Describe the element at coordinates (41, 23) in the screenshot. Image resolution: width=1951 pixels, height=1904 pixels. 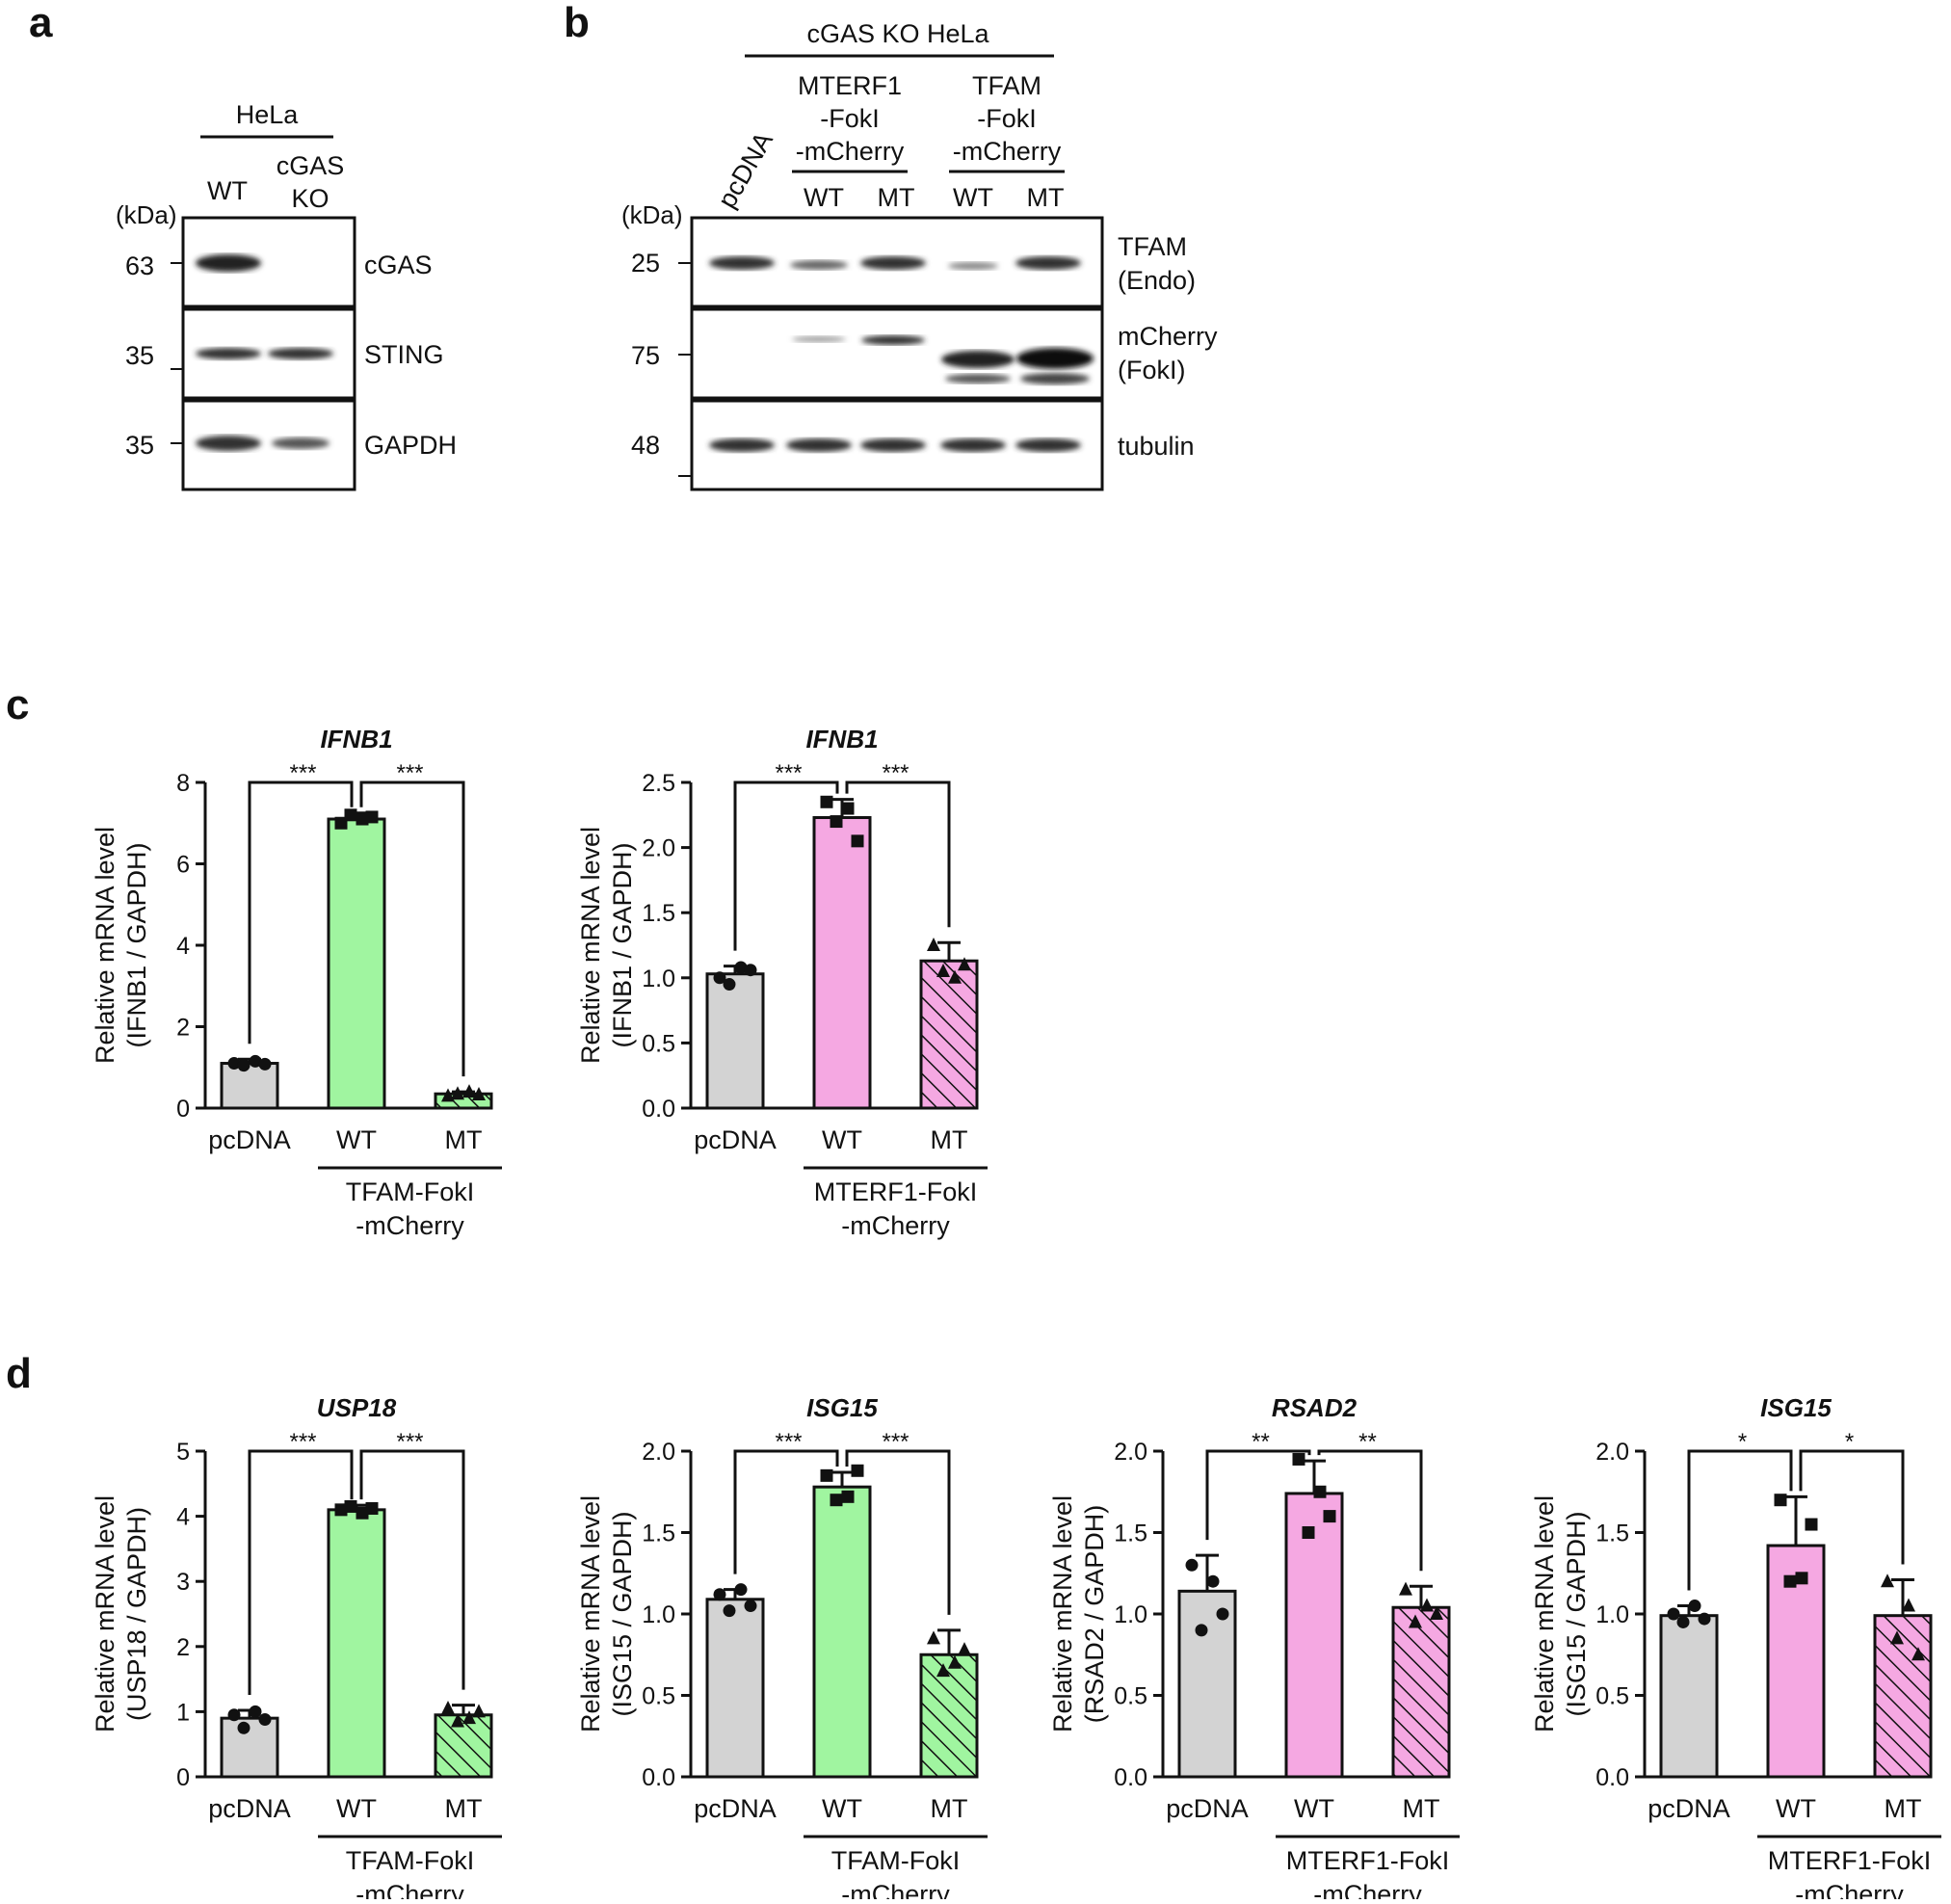
I see `panel-letter-a: a` at that location.